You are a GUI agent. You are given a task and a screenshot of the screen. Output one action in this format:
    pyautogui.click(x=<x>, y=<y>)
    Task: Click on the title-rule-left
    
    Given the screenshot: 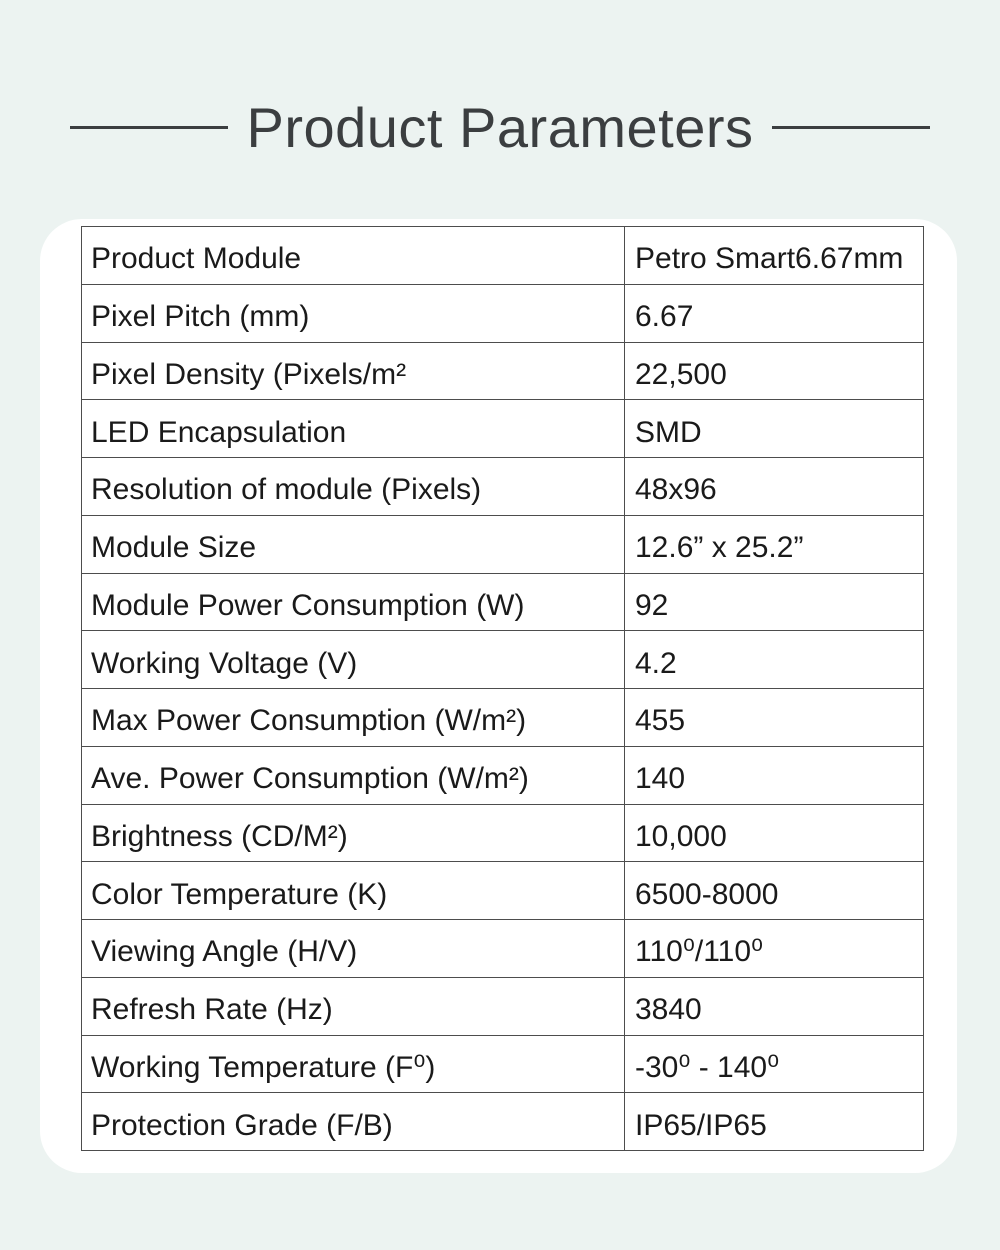 What is the action you would take?
    pyautogui.click(x=148, y=127)
    